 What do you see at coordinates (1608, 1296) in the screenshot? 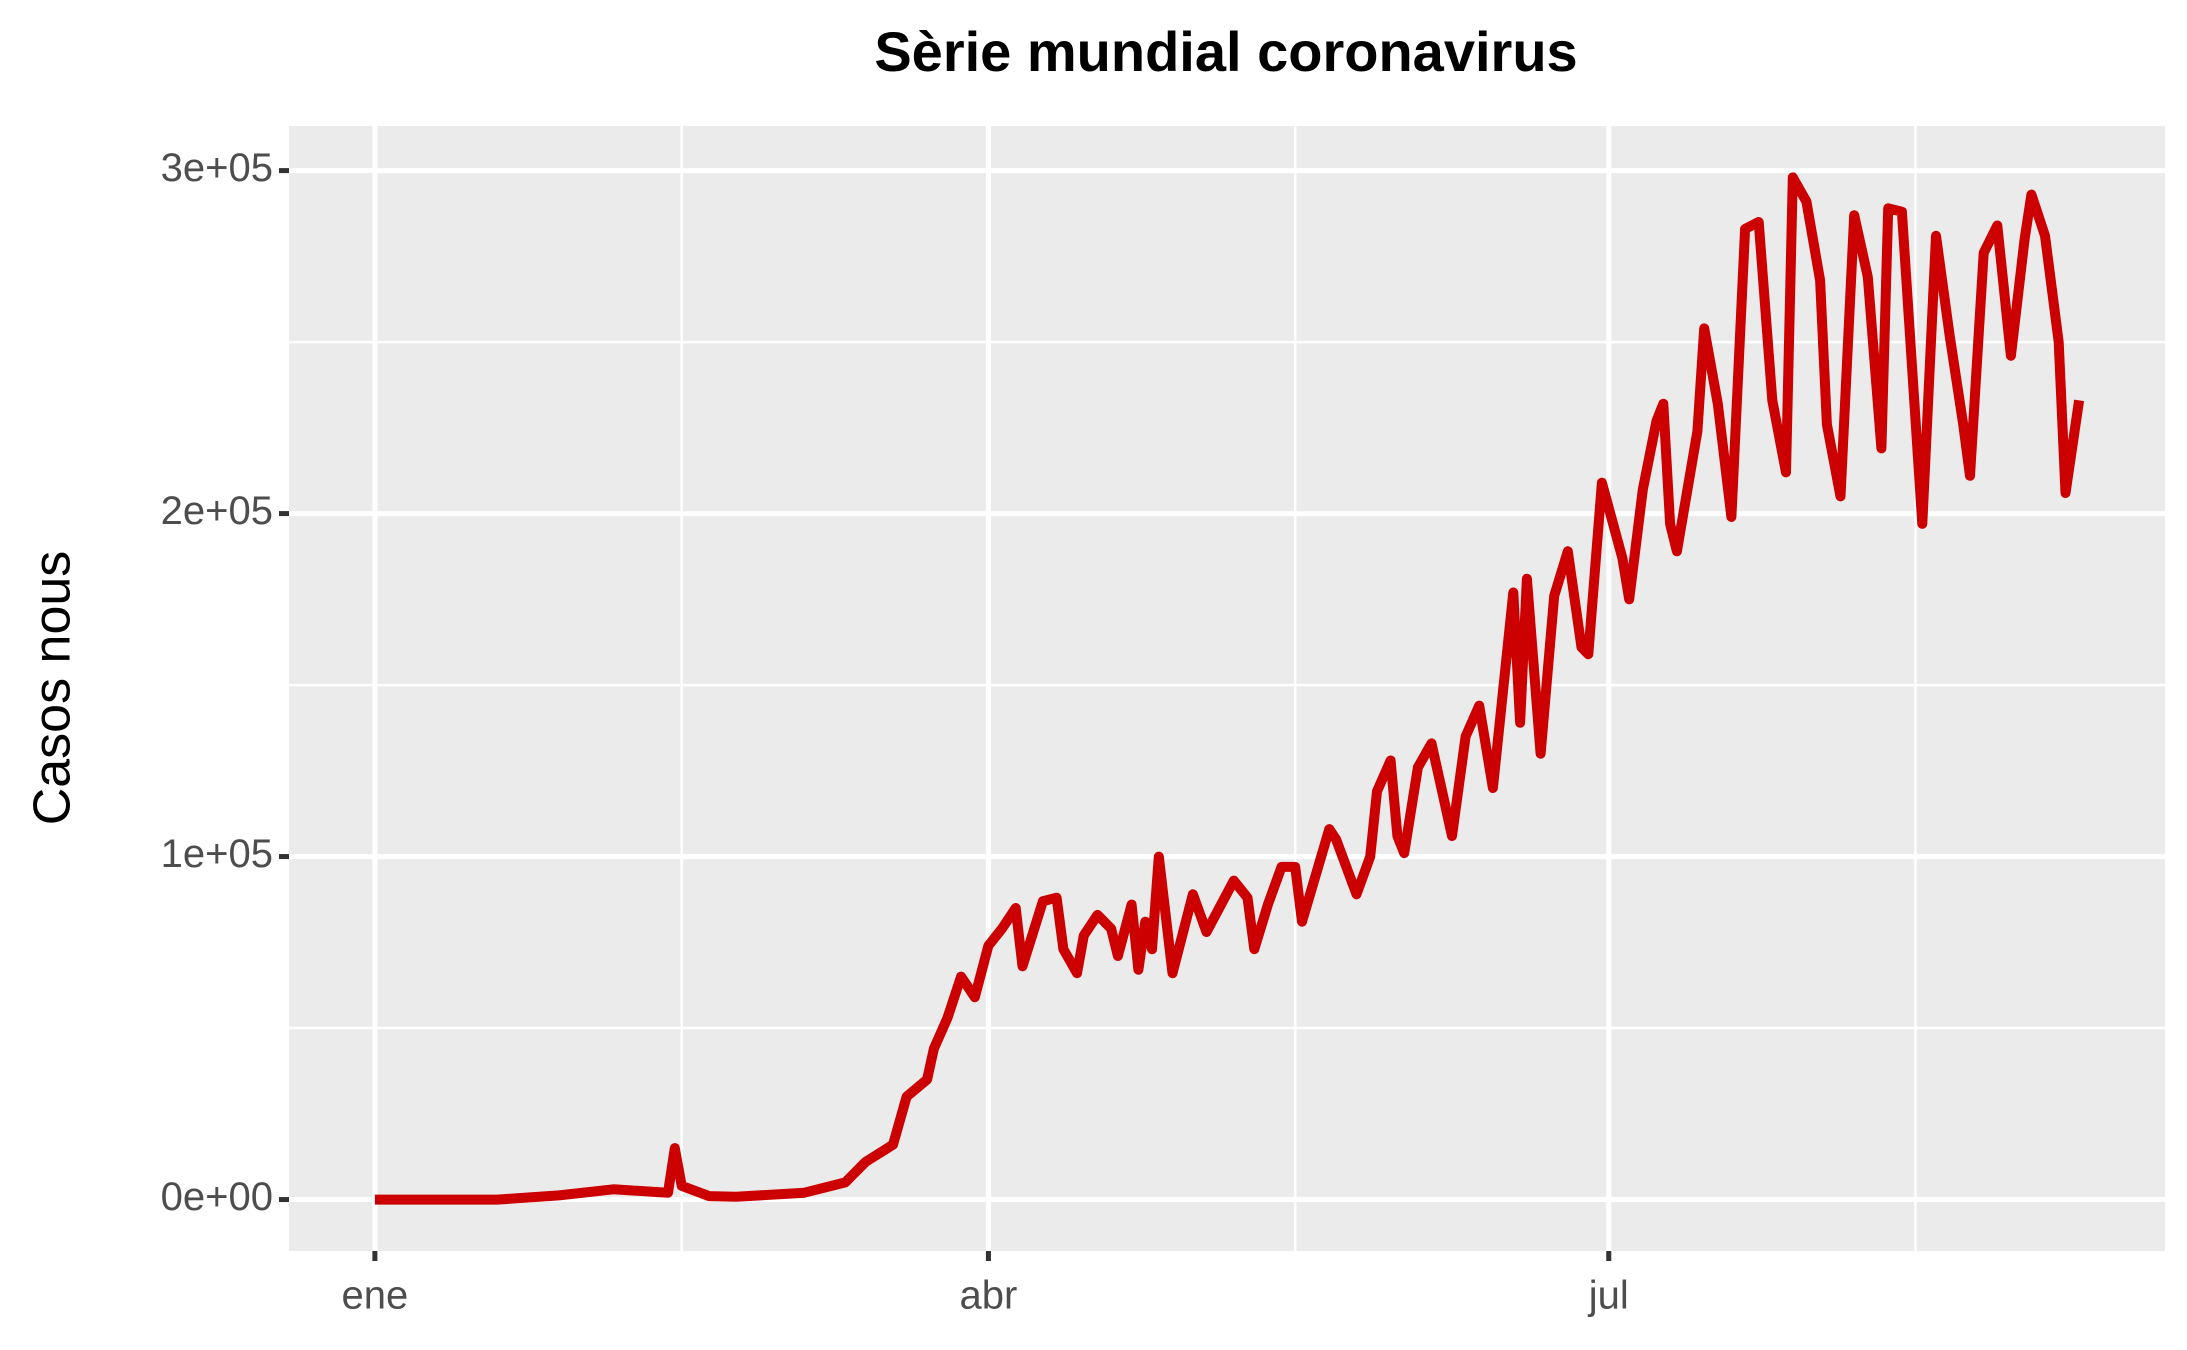
I see `x-tick-label: jul` at bounding box center [1608, 1296].